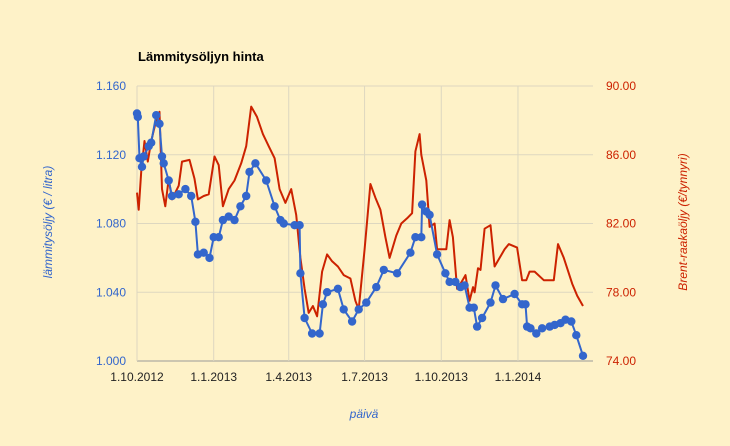 Image resolution: width=730 pixels, height=446 pixels. Describe the element at coordinates (137, 377) in the screenshot. I see `x-tick-label: 1.10.2012` at that location.